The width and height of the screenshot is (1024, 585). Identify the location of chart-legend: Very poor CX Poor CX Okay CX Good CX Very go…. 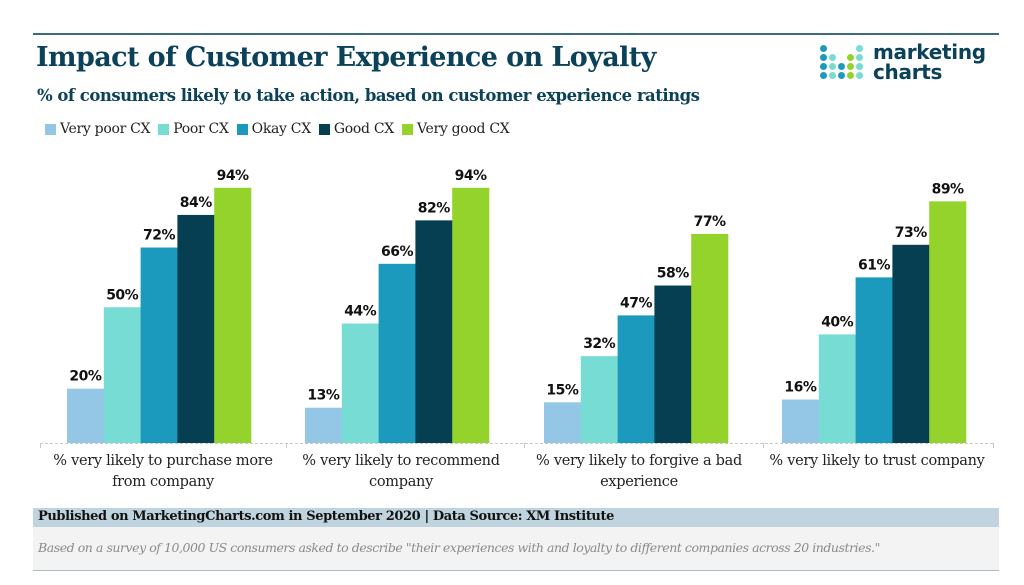
(277, 129).